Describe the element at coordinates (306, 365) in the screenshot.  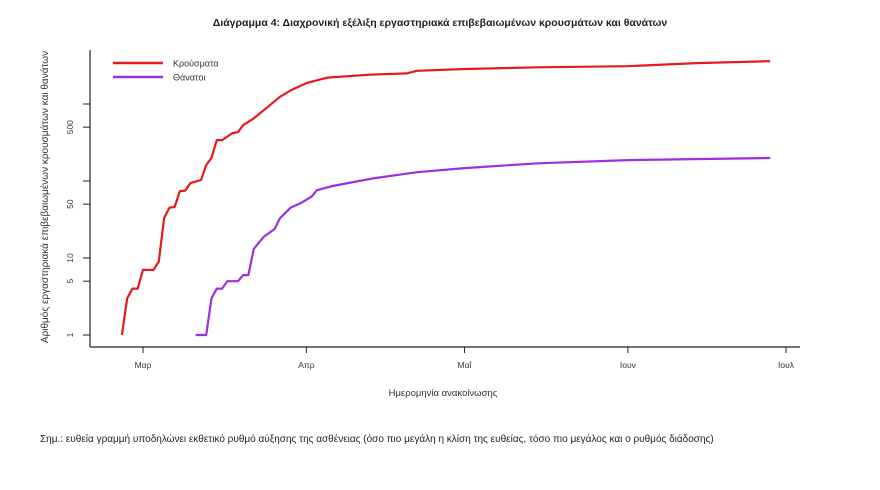
I see `x-tick-label: Απρ` at that location.